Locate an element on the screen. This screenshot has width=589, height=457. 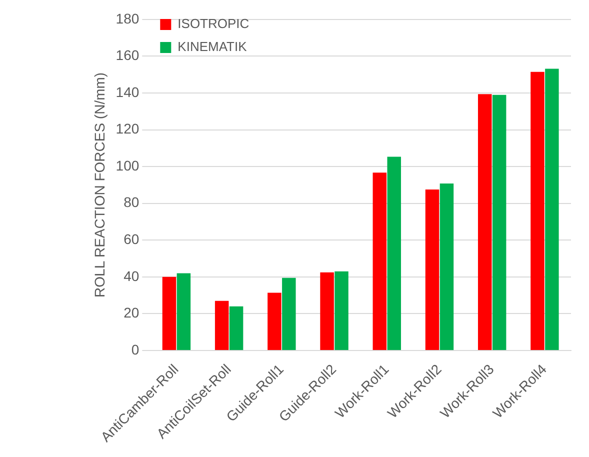
y-tick-label: 60 is located at coordinates (132, 238).